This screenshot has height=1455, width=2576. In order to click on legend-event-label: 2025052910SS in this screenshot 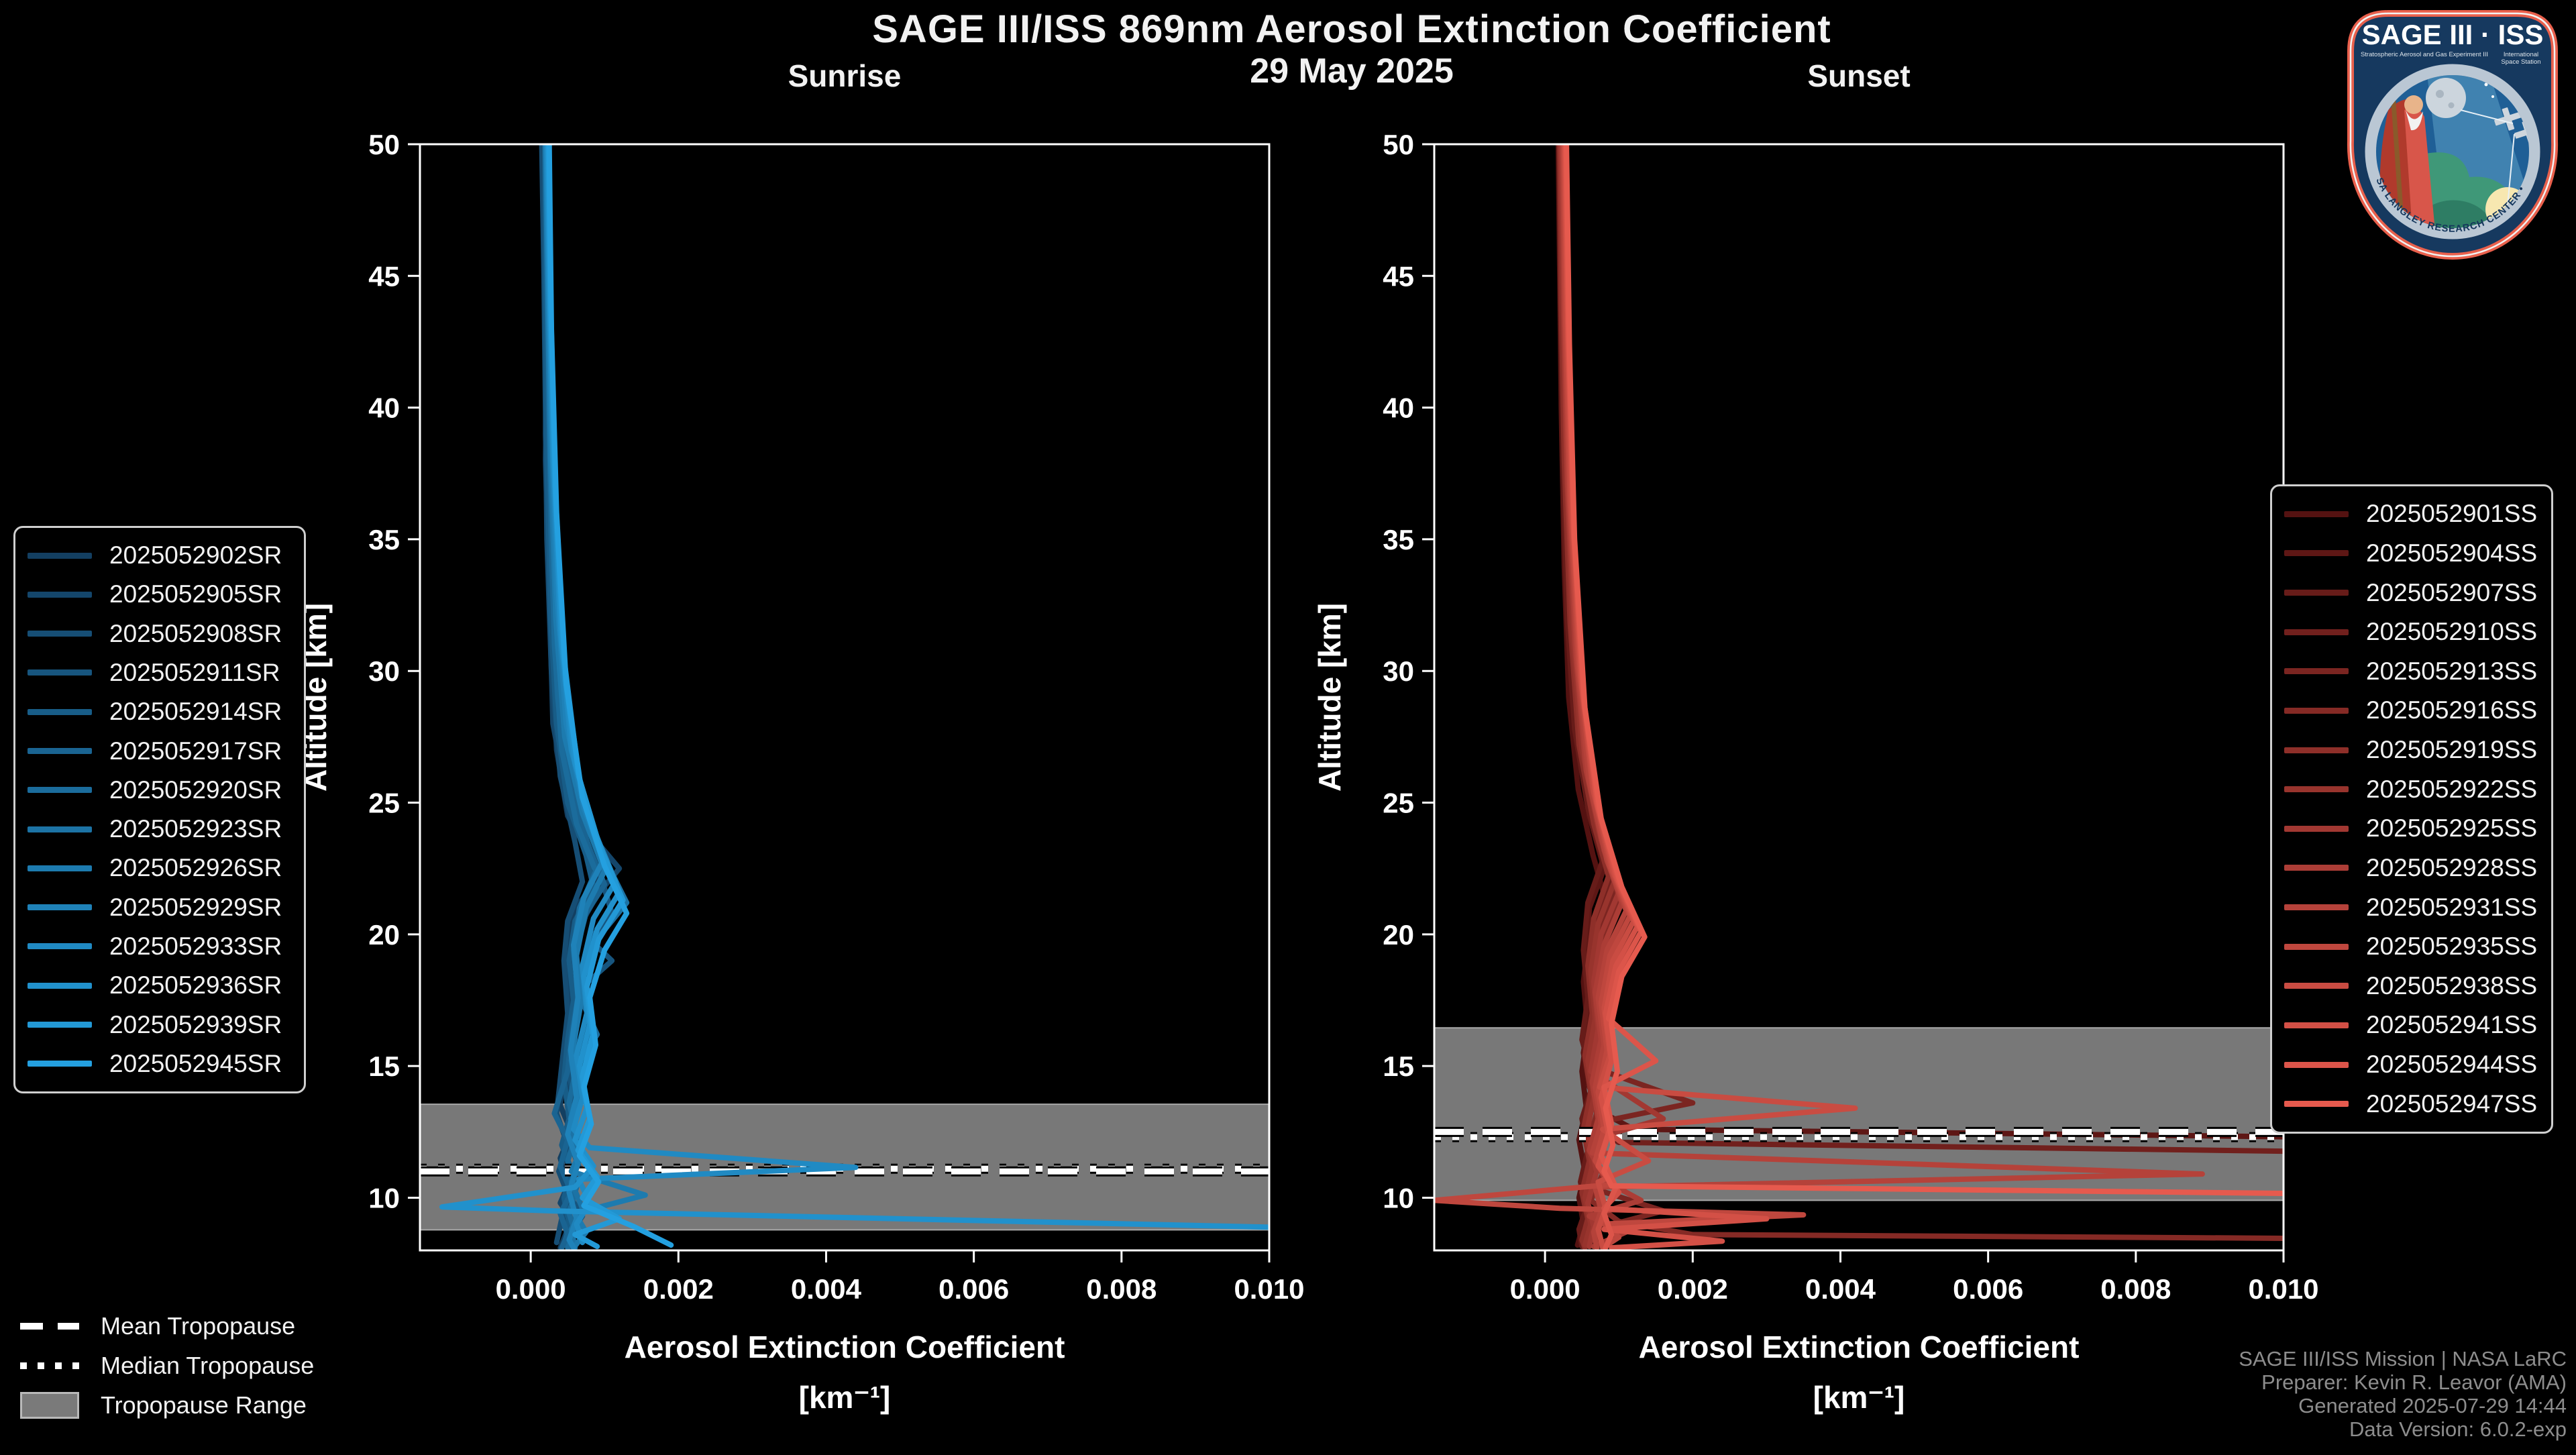, I will do `click(2452, 632)`.